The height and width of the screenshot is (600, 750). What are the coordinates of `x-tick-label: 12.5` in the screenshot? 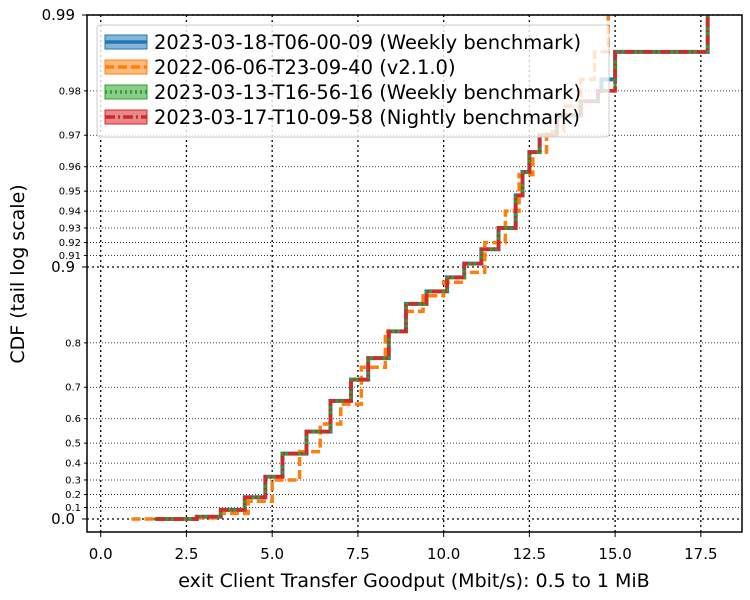 It's located at (529, 554).